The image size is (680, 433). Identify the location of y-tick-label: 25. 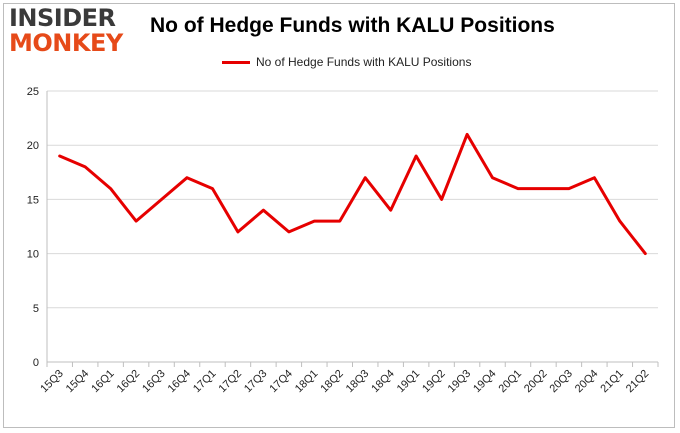
(33, 92).